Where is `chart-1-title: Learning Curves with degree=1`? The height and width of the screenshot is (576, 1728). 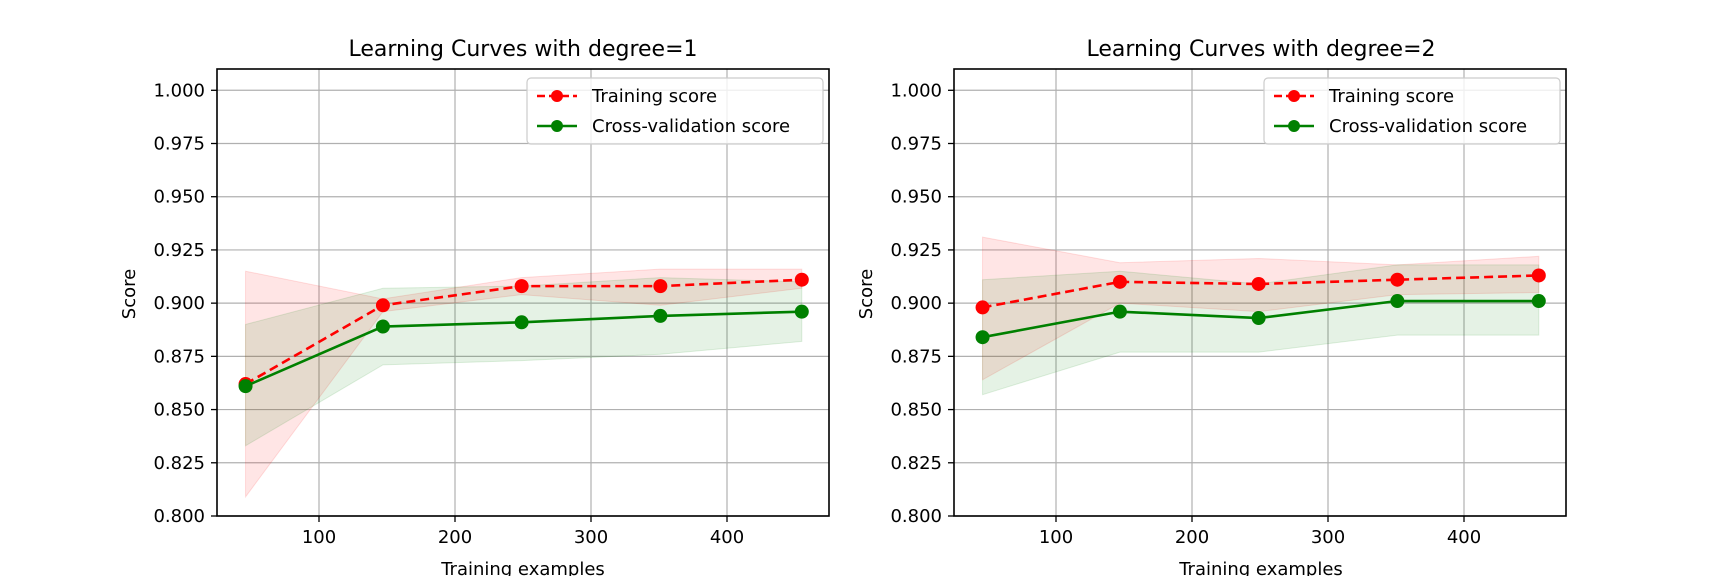
chart-1-title: Learning Curves with degree=1 is located at coordinates (522, 49).